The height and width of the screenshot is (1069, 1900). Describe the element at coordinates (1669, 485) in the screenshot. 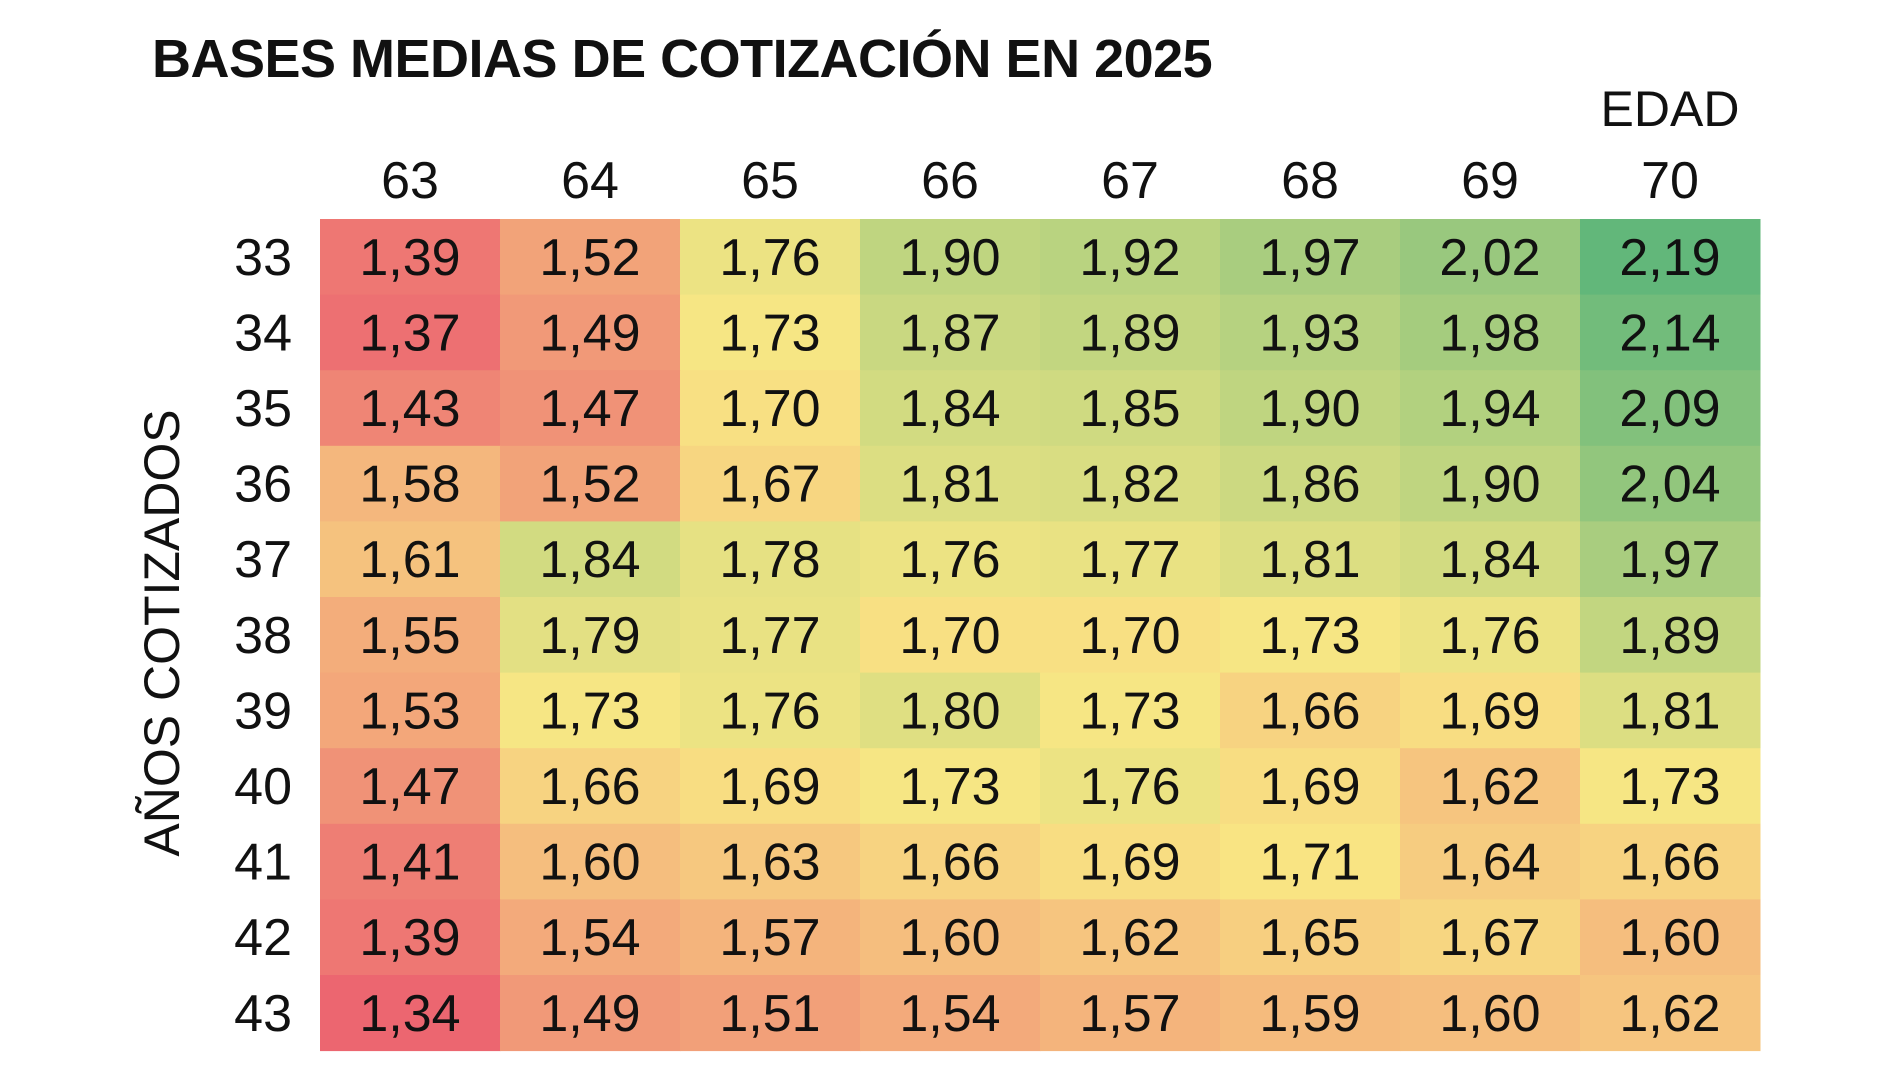

I see `cell-value-label: 2,04` at that location.